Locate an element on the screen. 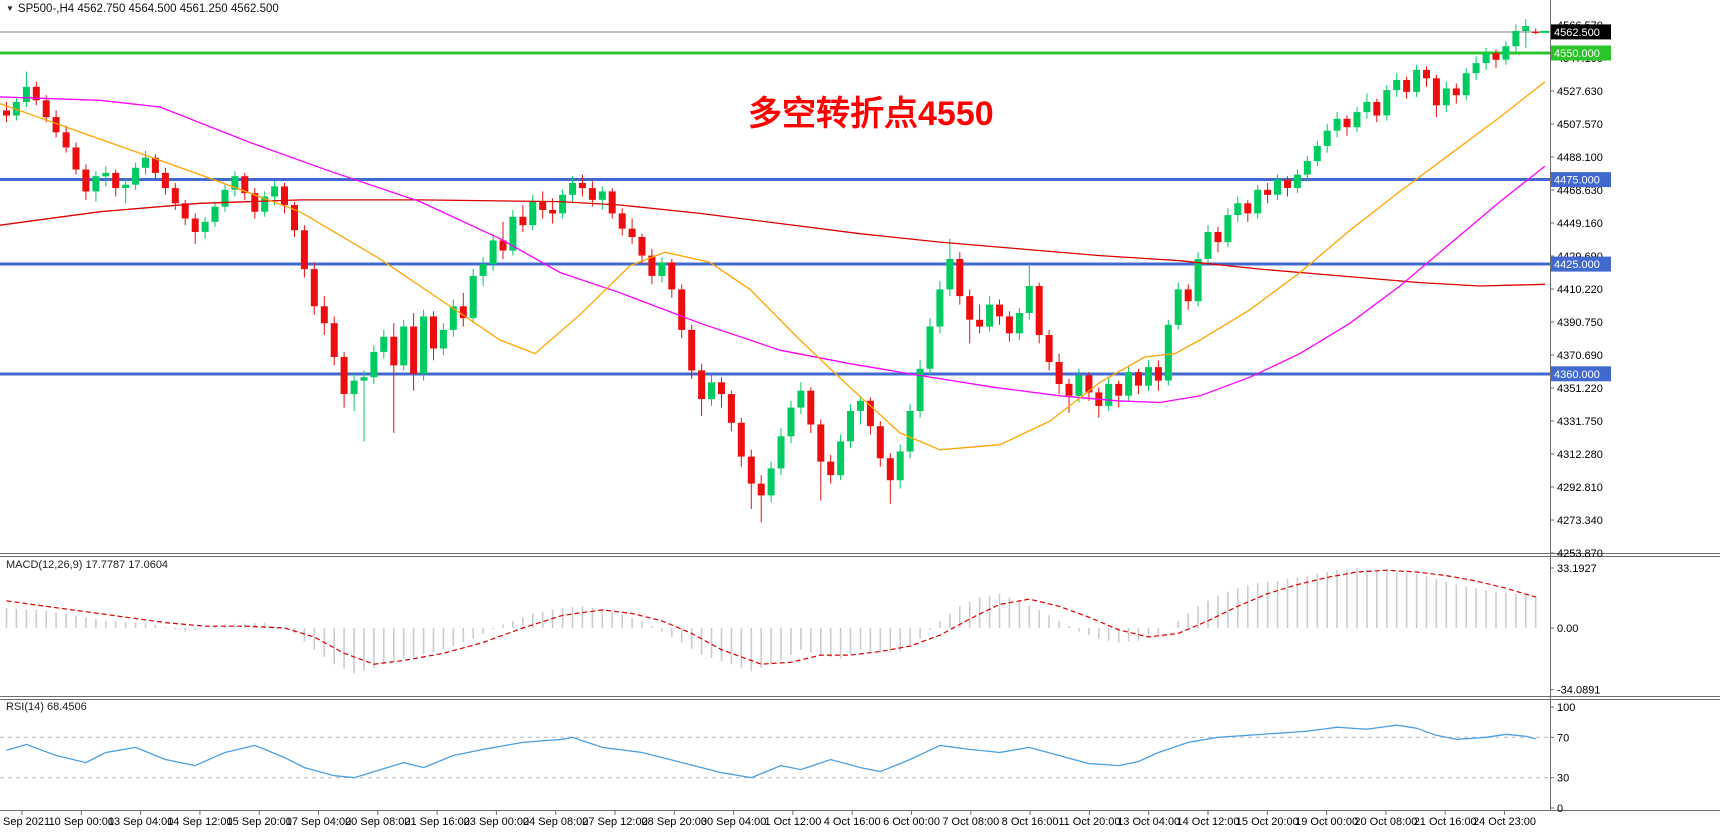 The image size is (1720, 837). time-tick-label: 13 Oct 04:00 is located at coordinates (1148, 822).